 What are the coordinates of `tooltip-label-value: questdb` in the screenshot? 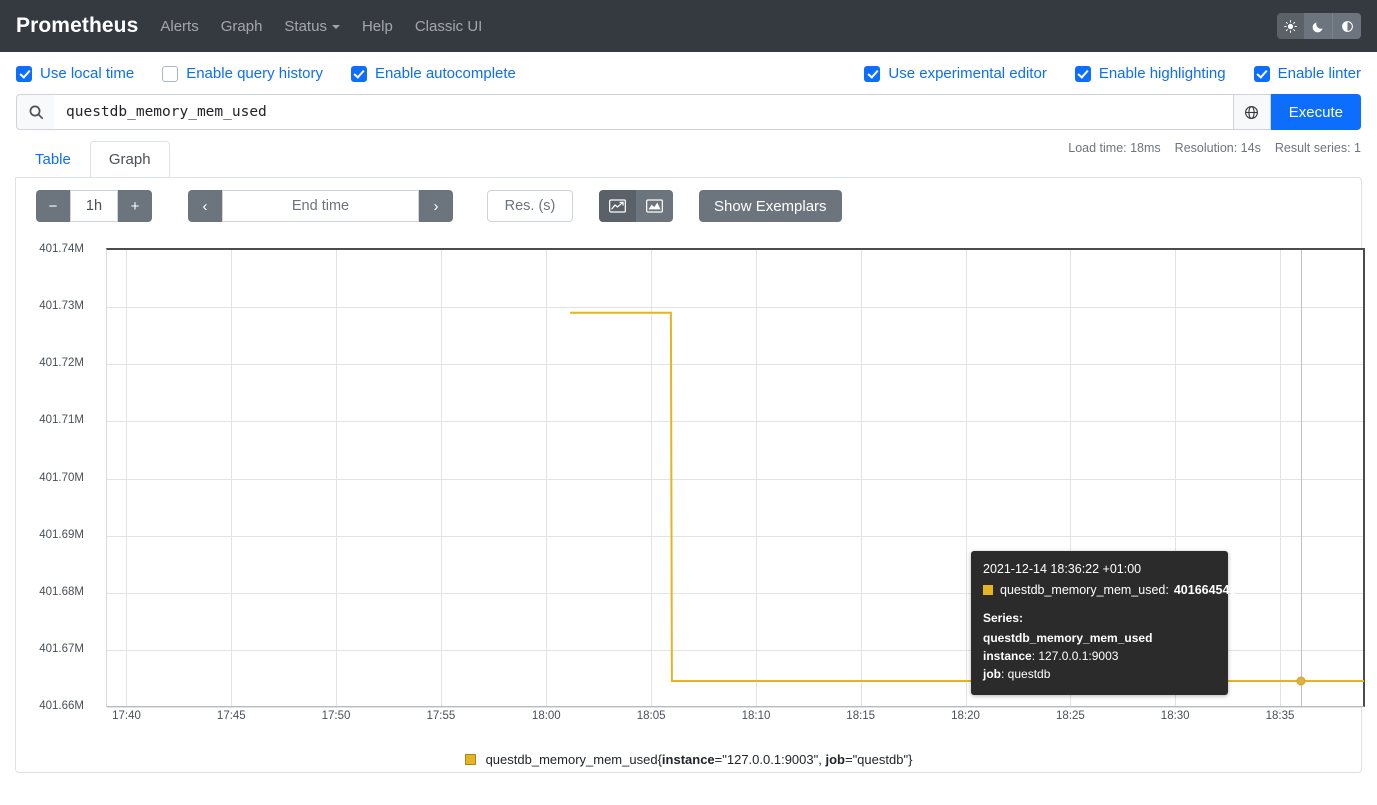 It's located at (1029, 674).